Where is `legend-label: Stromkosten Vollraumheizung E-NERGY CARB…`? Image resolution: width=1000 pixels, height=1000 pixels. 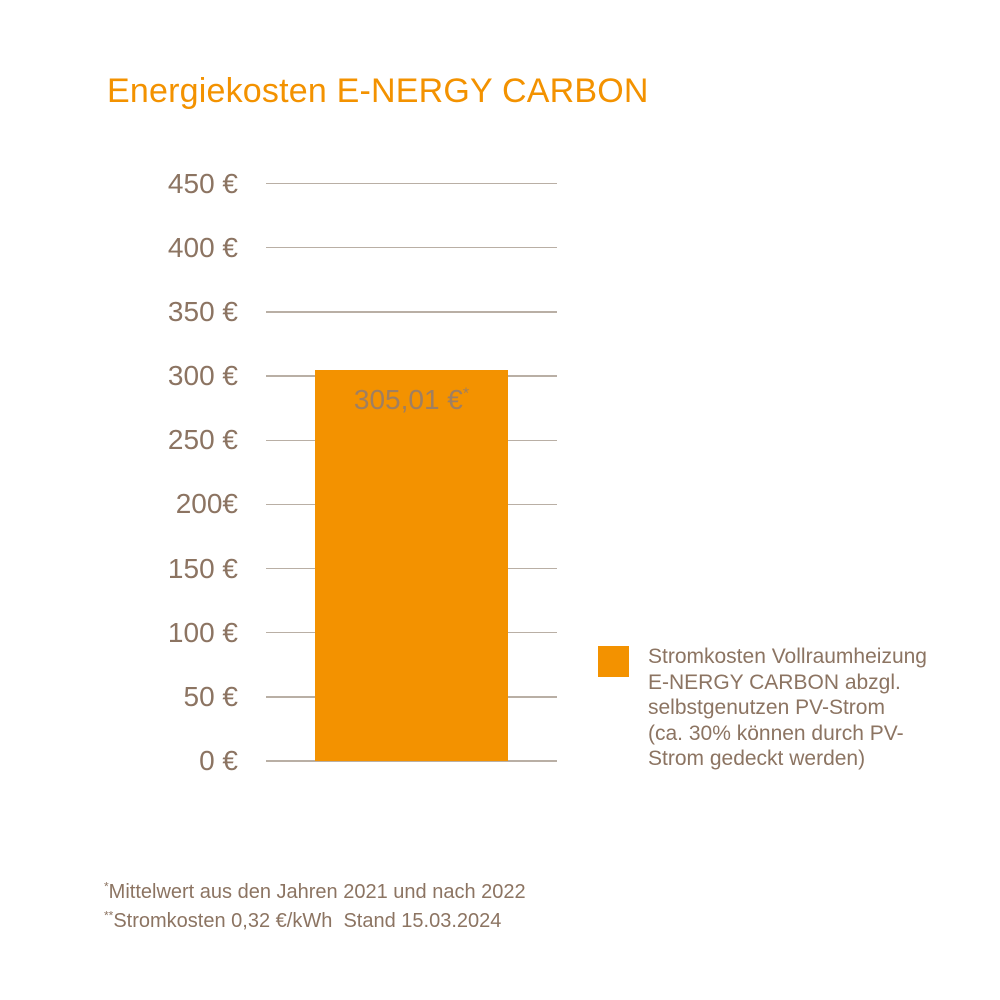
legend-label: Stromkosten Vollraumheizung E-NERGY CARB… is located at coordinates (798, 708).